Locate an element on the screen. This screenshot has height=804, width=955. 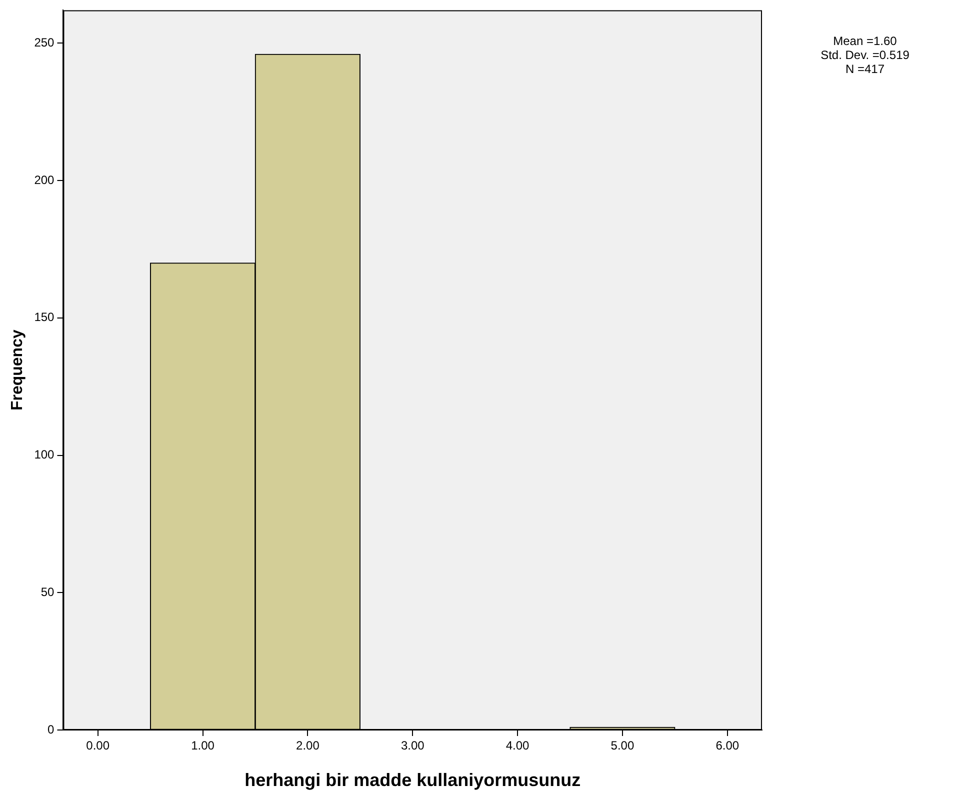
x-tick-label: 6.00 is located at coordinates (728, 745).